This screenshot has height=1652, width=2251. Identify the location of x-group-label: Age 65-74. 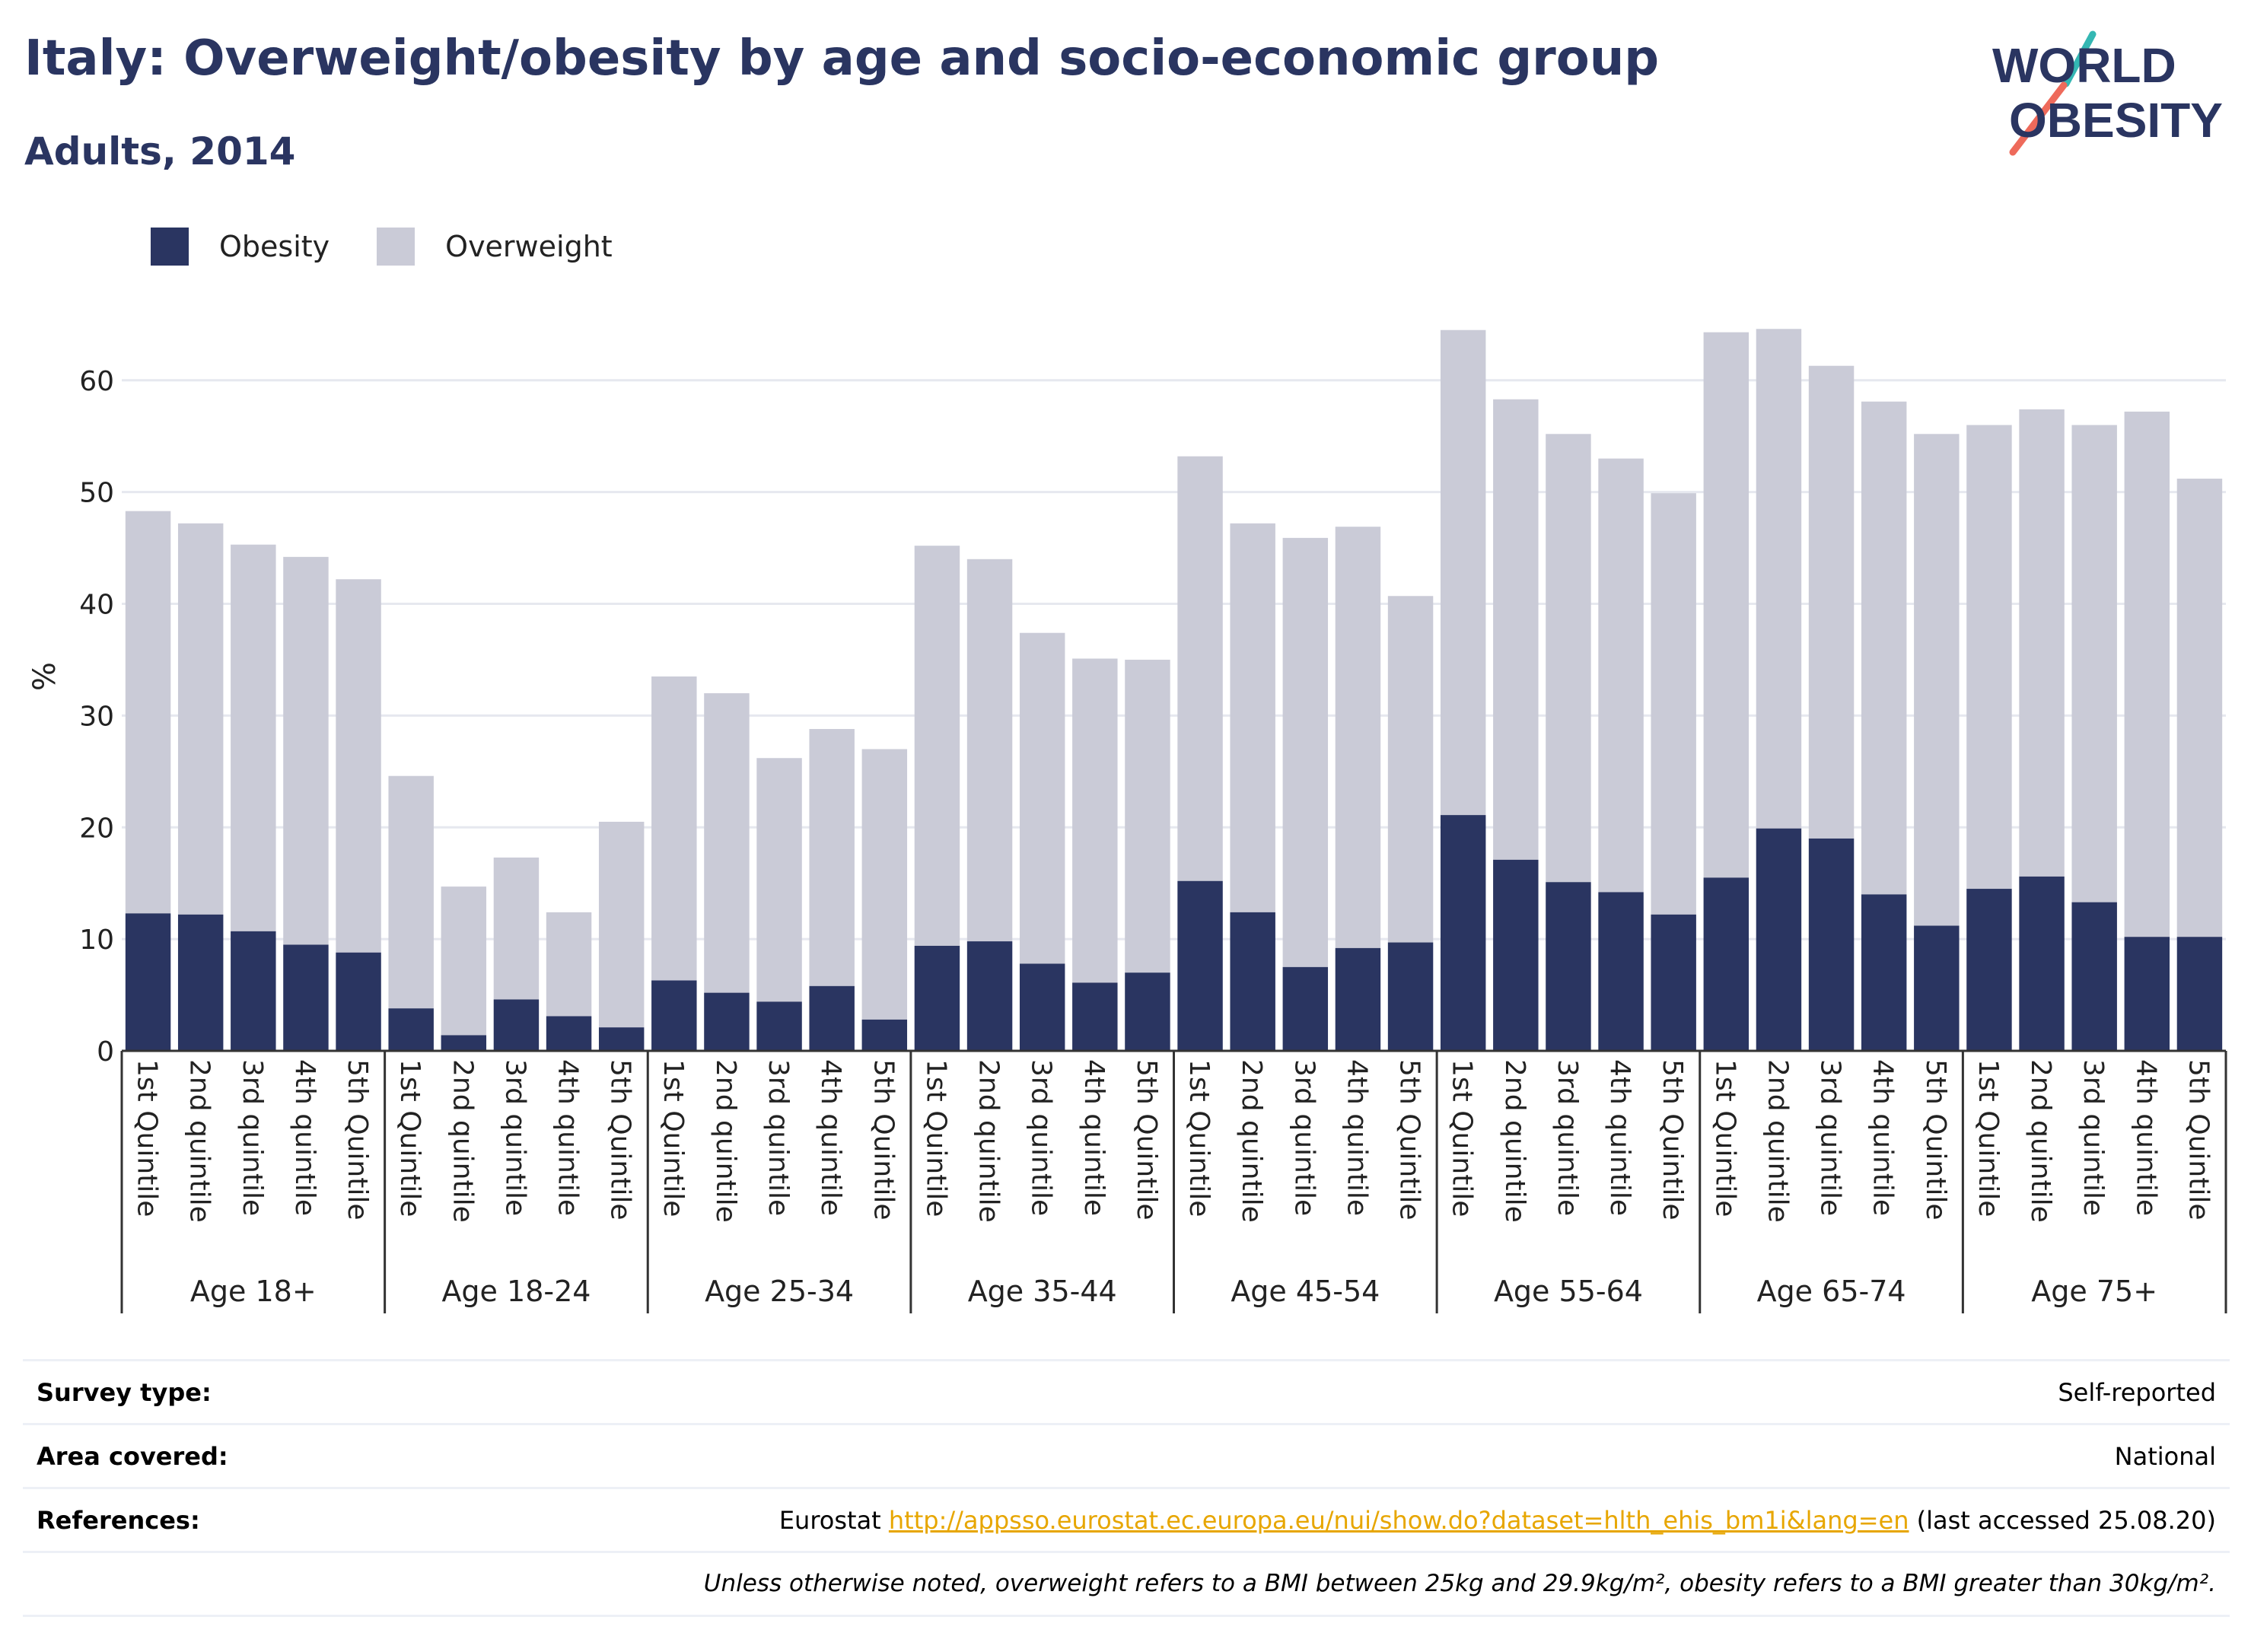
(1831, 1291).